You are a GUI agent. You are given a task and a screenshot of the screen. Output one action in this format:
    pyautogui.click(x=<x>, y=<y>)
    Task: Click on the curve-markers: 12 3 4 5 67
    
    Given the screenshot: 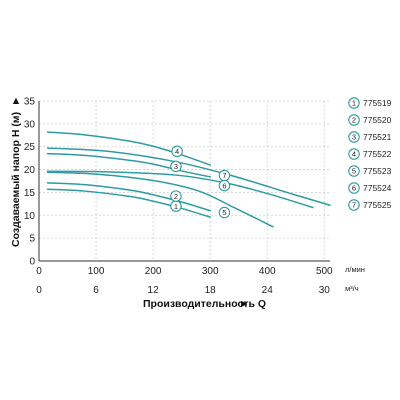 What is the action you would take?
    pyautogui.click(x=200, y=182)
    